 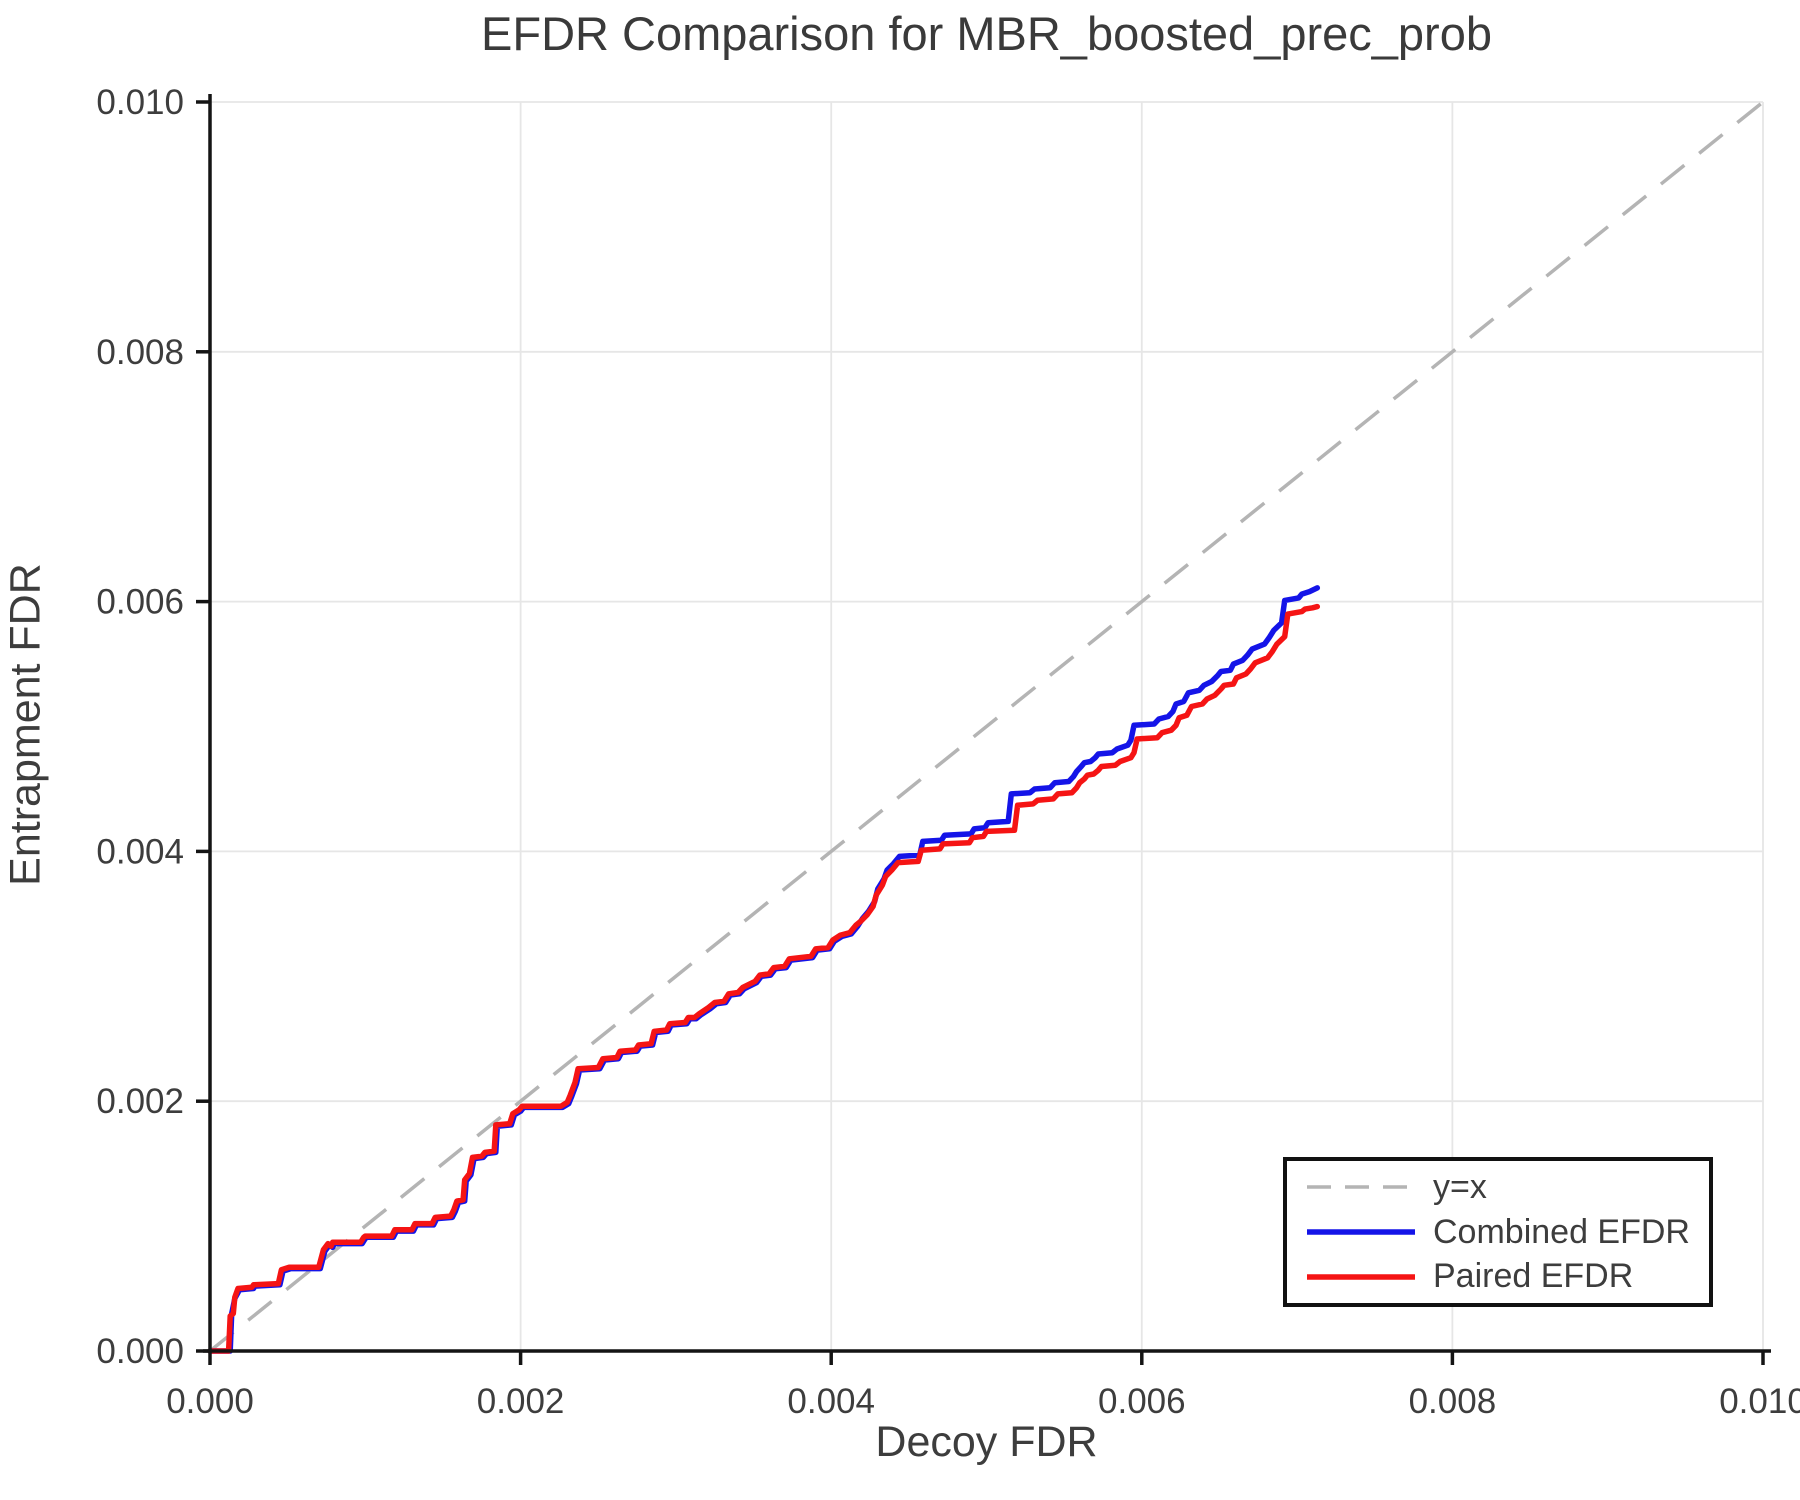 I want to click on legend-label-combined: Combined EFDR, so click(x=1561, y=1231).